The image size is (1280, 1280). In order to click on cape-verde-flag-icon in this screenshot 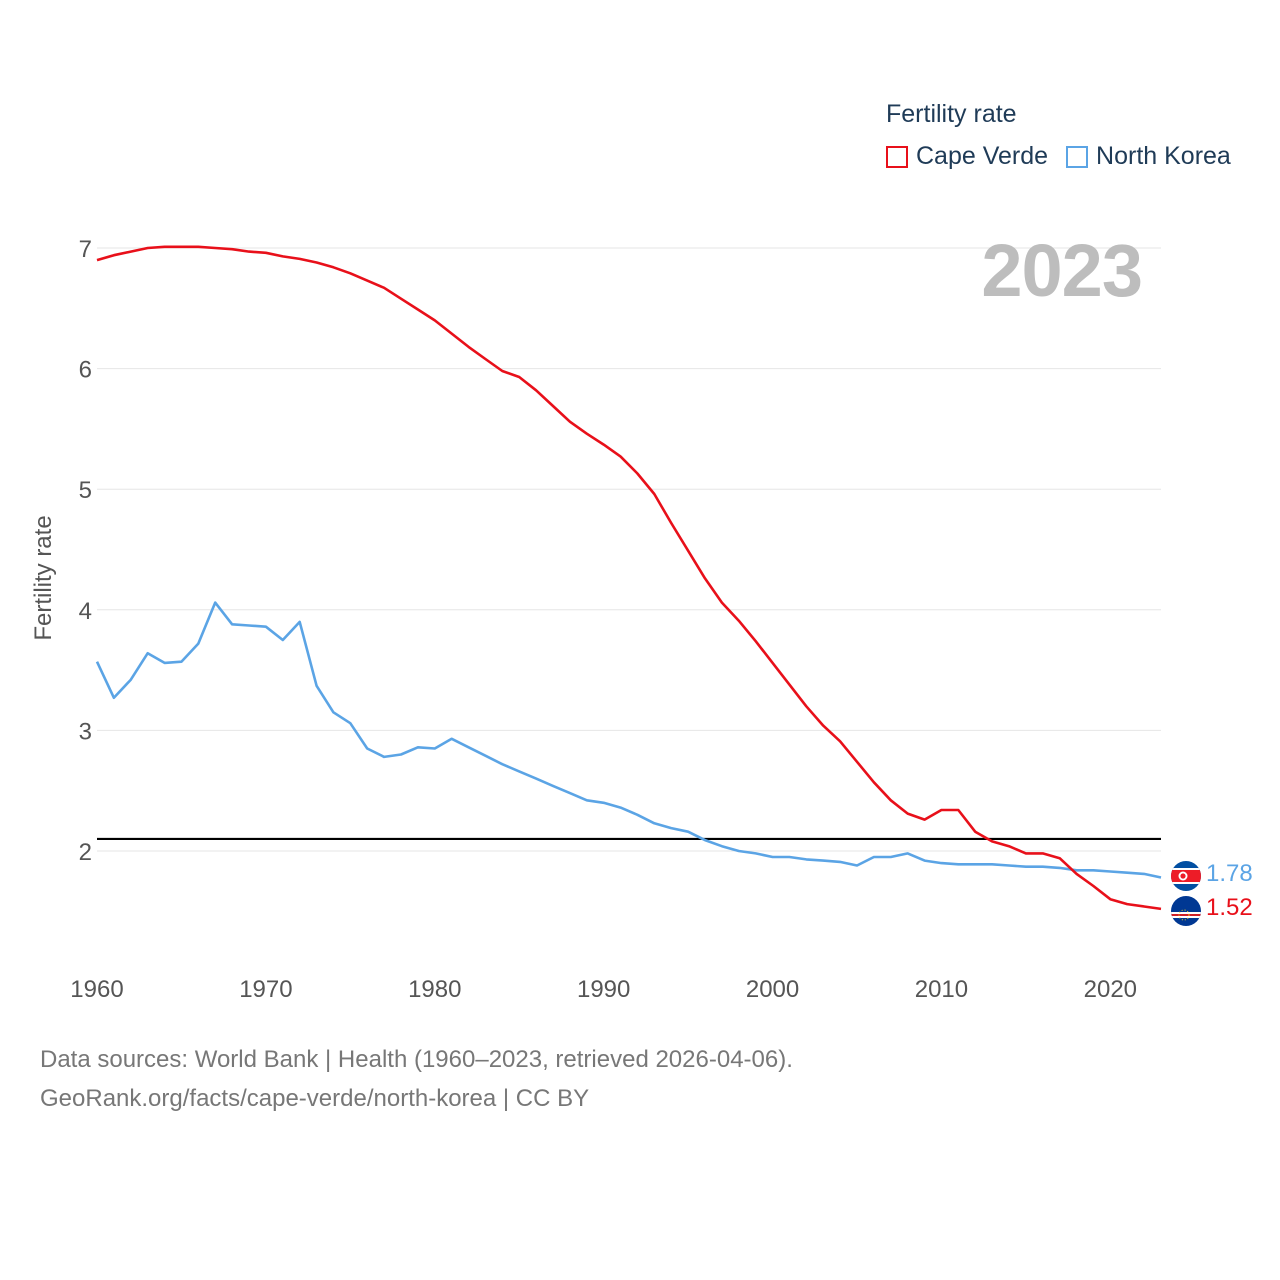, I will do `click(1186, 911)`.